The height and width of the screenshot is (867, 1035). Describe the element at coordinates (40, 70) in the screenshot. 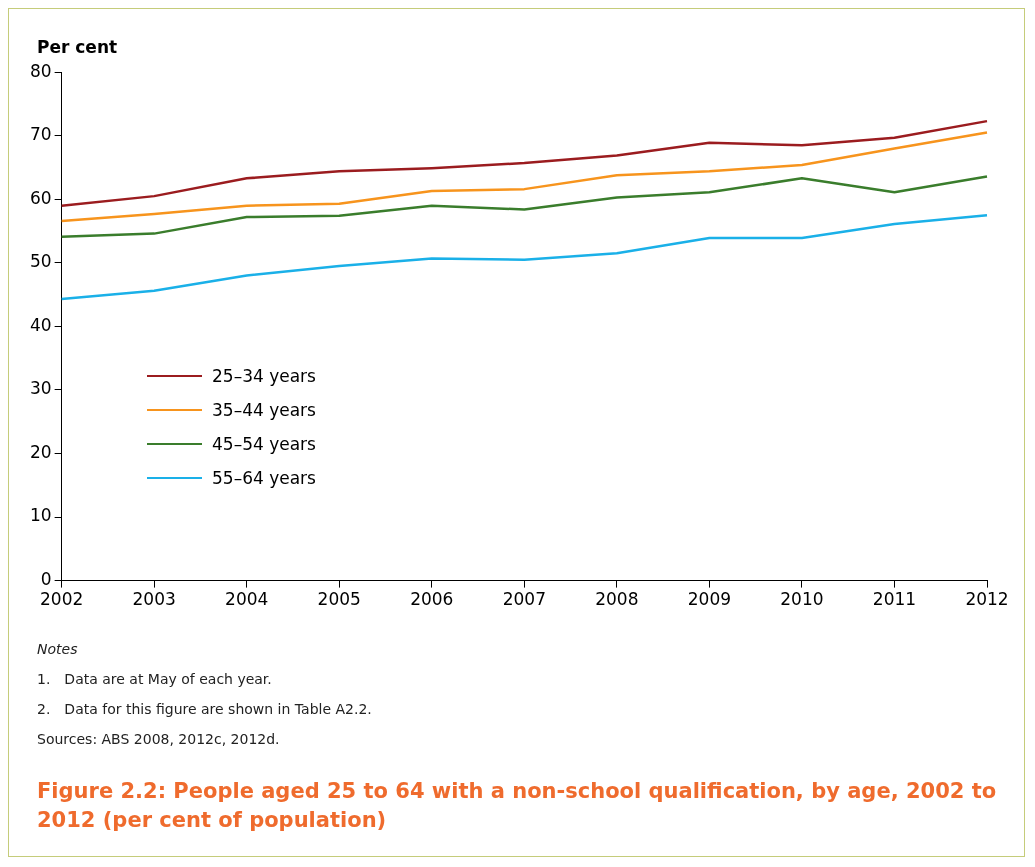

I see `y-tick-label: 80` at that location.